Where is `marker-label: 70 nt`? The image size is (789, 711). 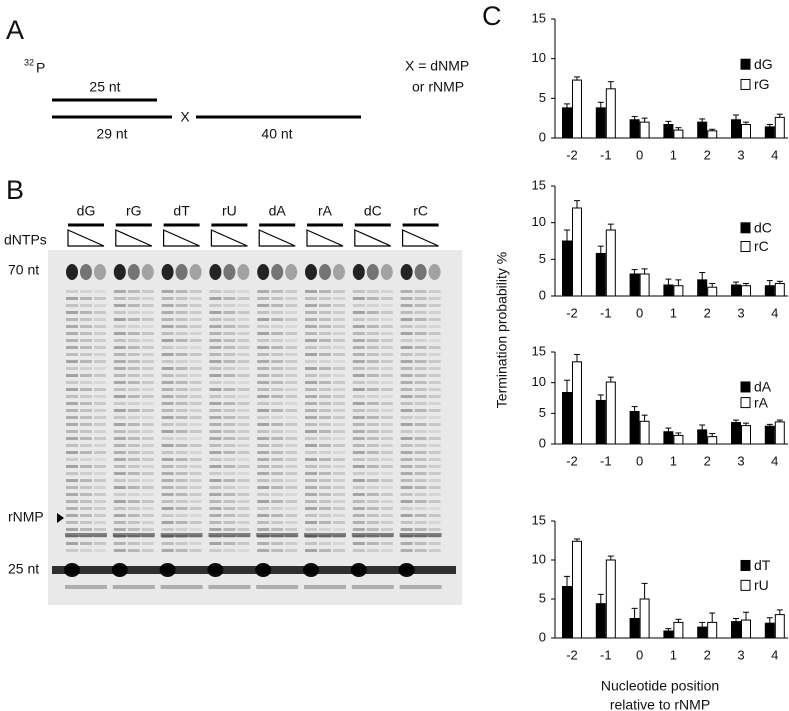 marker-label: 70 nt is located at coordinates (23, 270).